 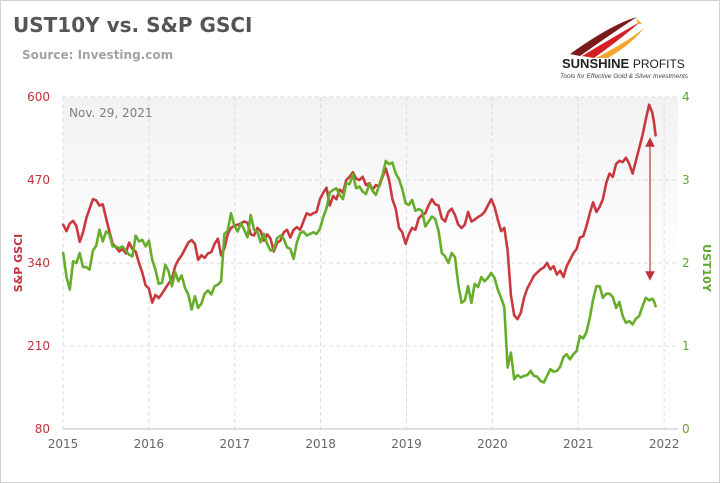 I want to click on left-tick-label: 470, so click(x=38, y=180).